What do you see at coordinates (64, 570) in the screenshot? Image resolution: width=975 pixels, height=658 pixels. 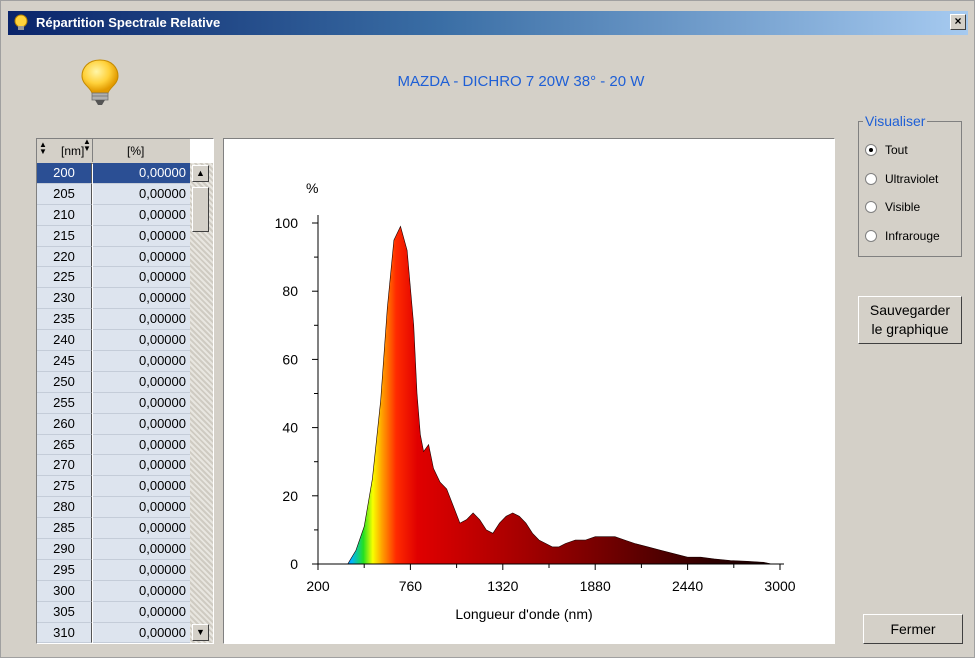 I see `wavelength-cell: 295` at bounding box center [64, 570].